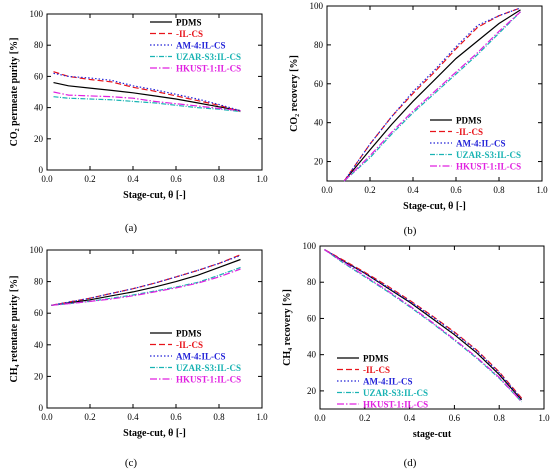  I want to click on x-axis-title: stage-cut, so click(432, 434).